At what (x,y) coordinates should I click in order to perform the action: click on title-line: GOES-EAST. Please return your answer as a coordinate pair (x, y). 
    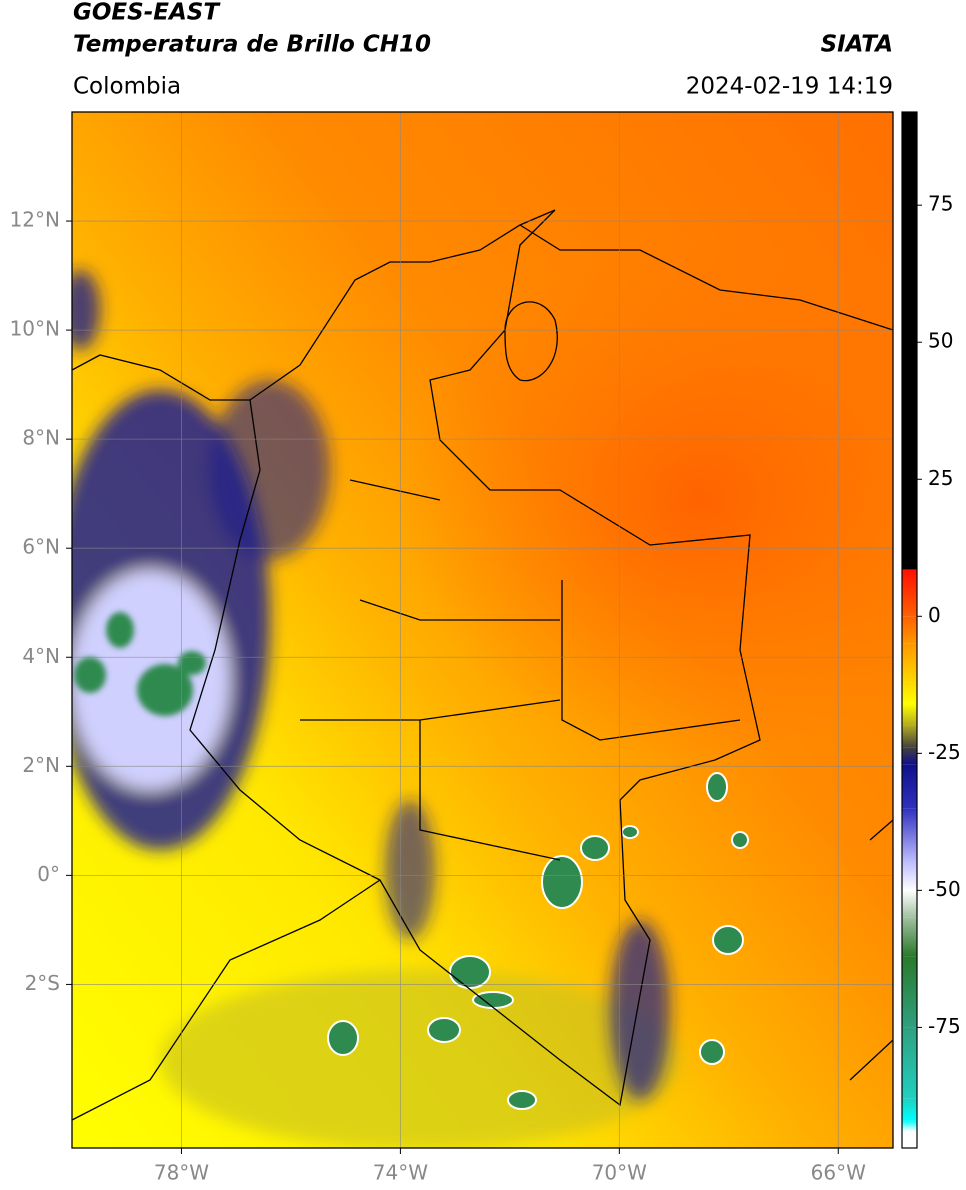
    Looking at the image, I should click on (147, 13).